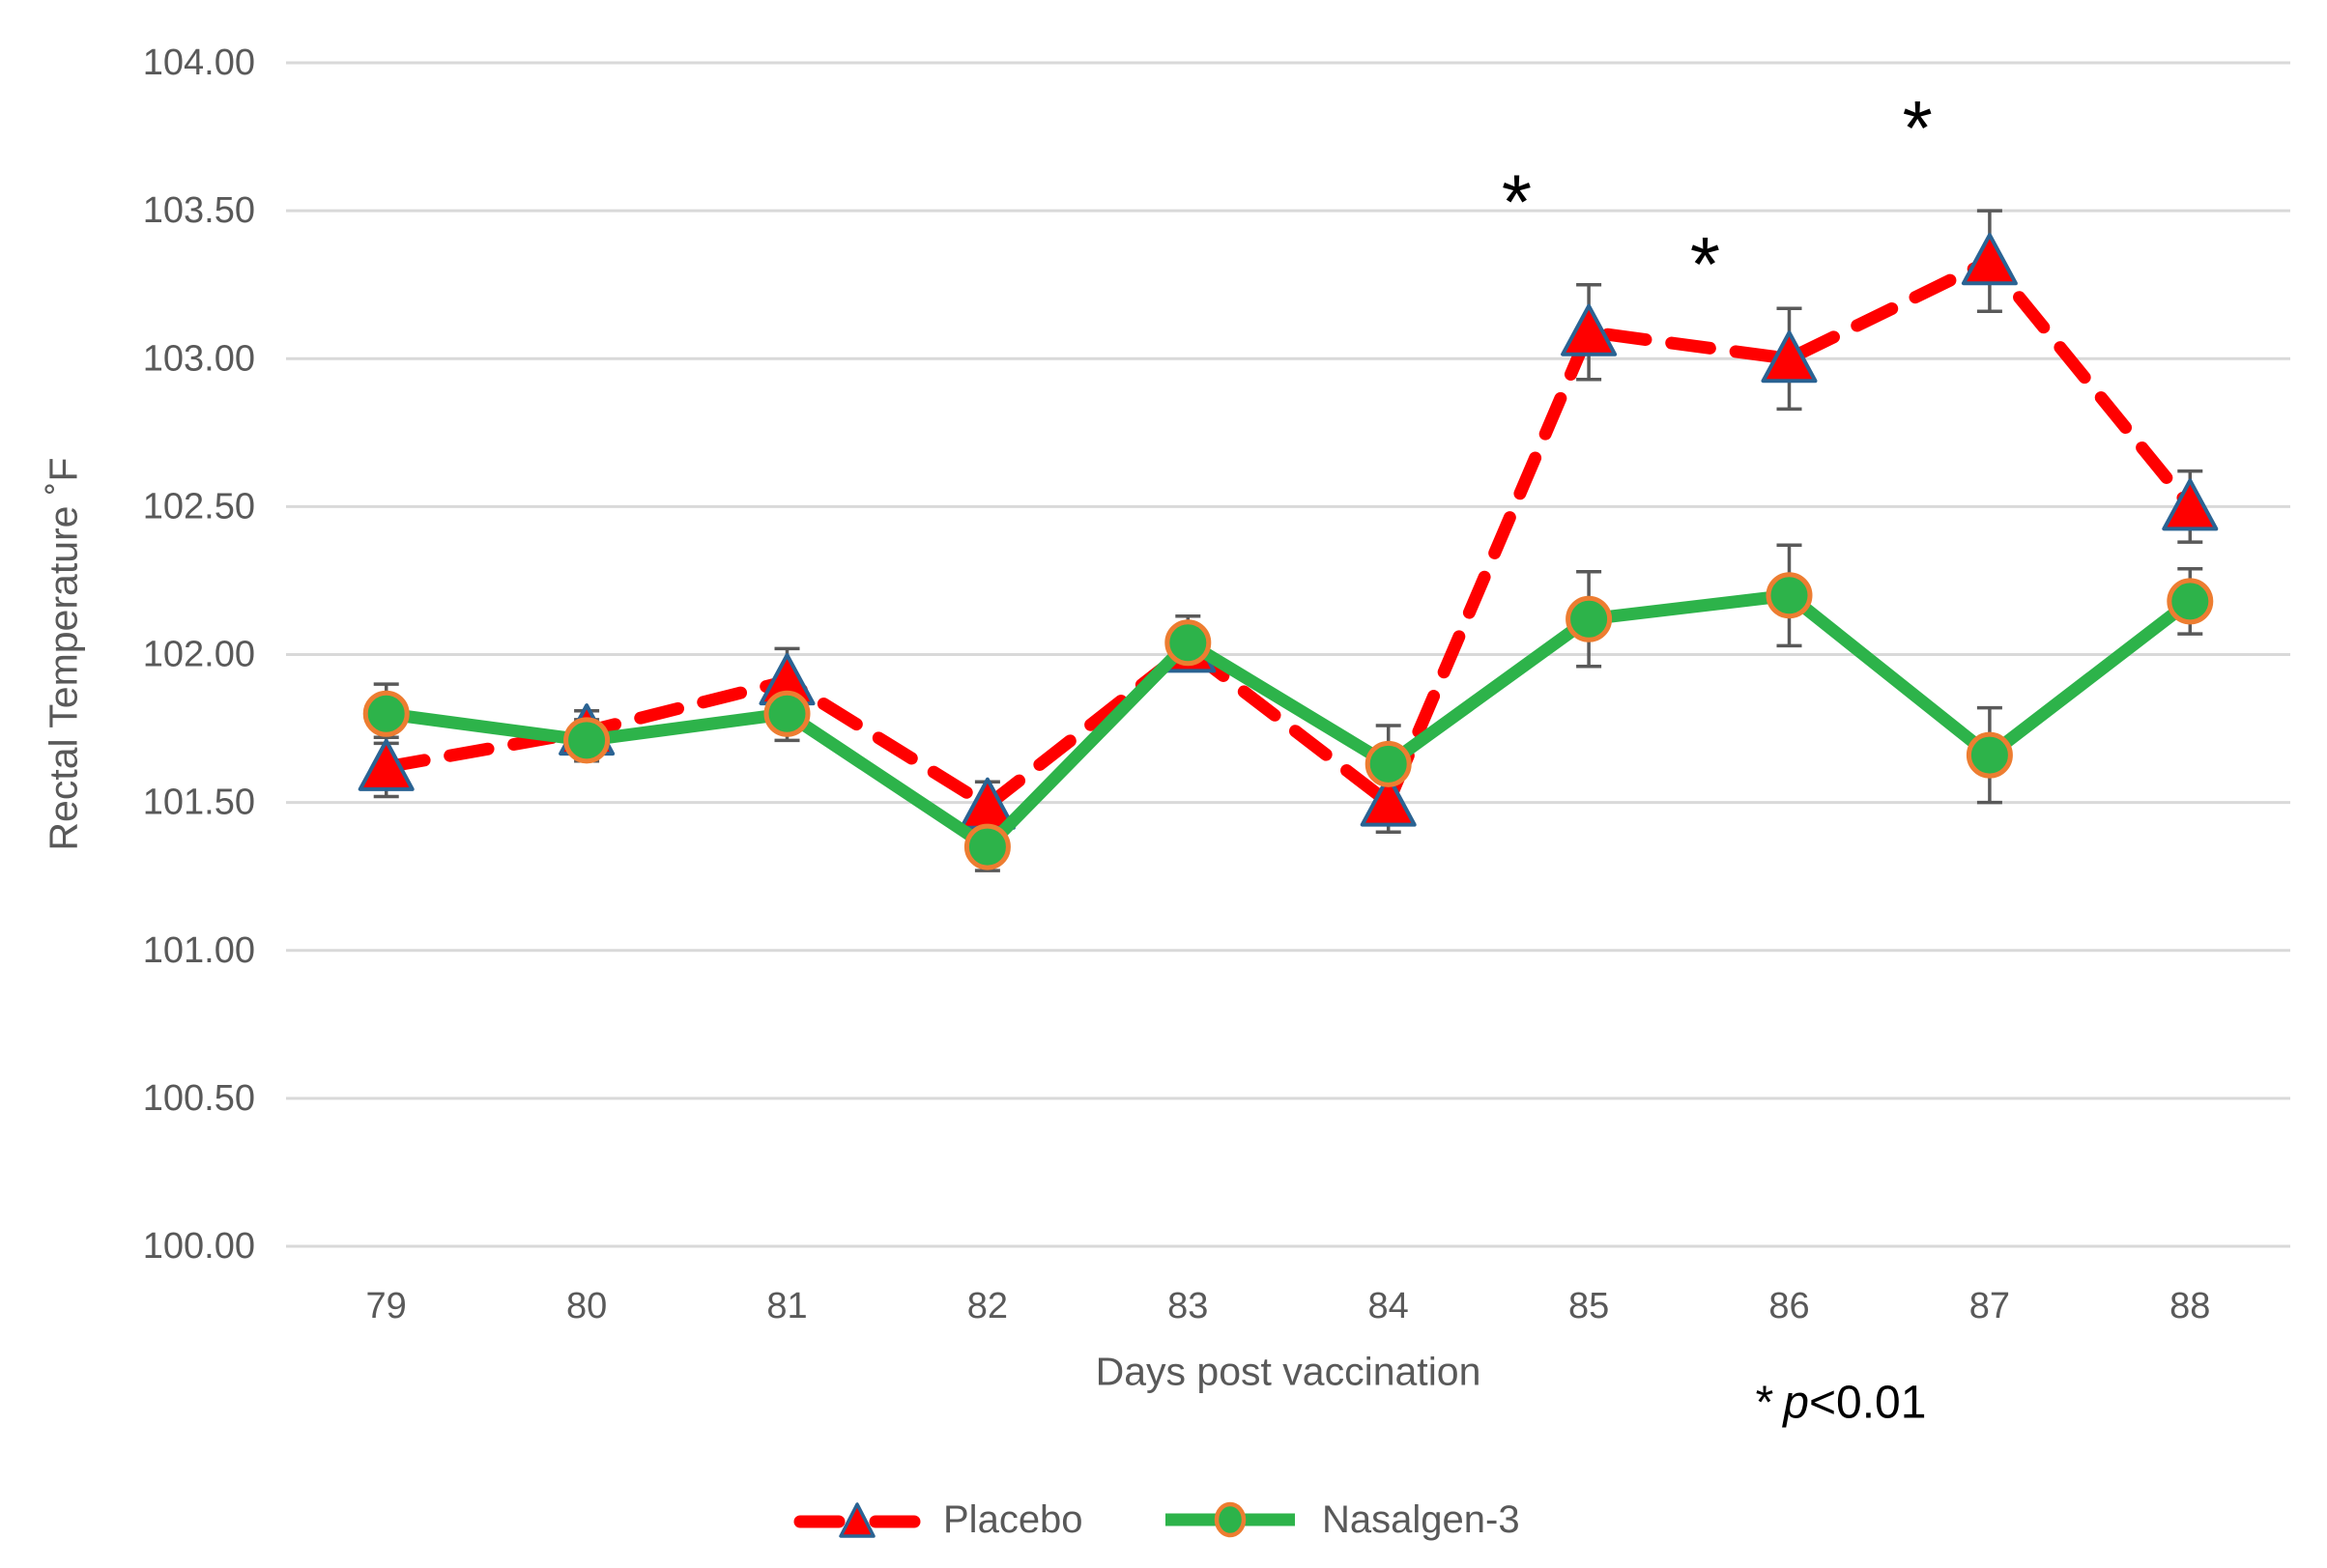 The width and height of the screenshot is (2327, 1568). What do you see at coordinates (1705, 264) in the screenshot?
I see `asterisk-annotation-2: *` at bounding box center [1705, 264].